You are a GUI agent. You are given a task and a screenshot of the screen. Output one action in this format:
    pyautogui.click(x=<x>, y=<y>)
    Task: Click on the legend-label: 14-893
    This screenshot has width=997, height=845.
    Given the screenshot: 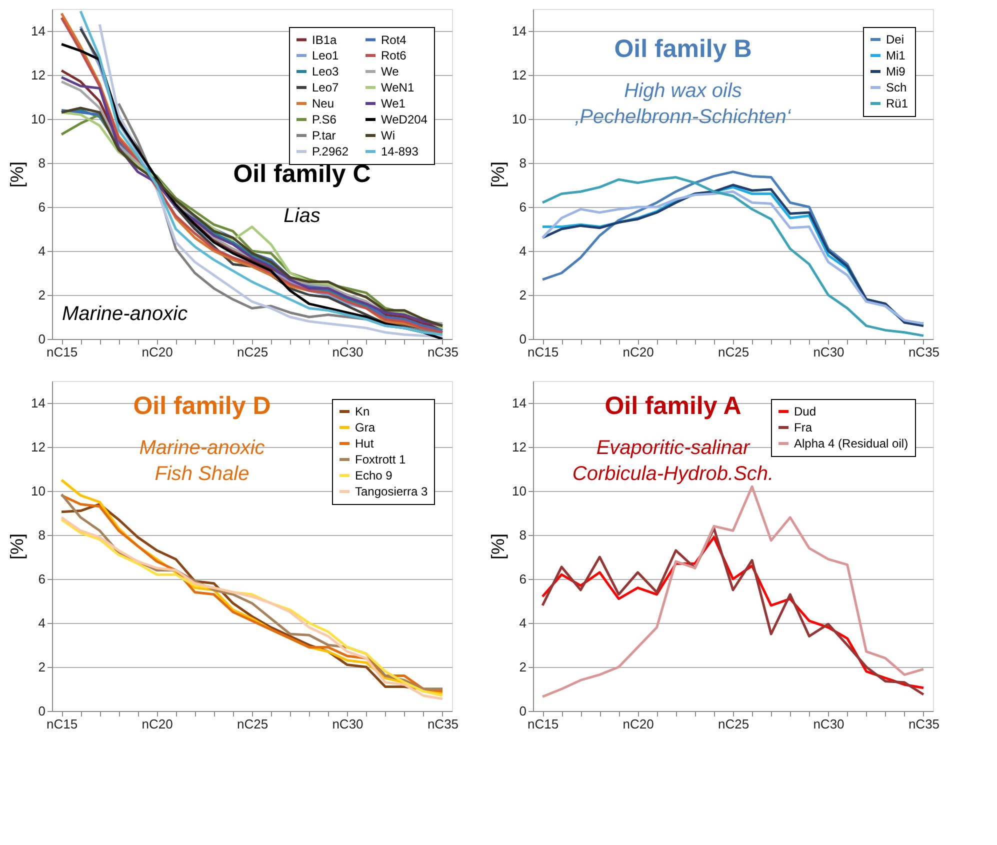 What is the action you would take?
    pyautogui.click(x=400, y=151)
    